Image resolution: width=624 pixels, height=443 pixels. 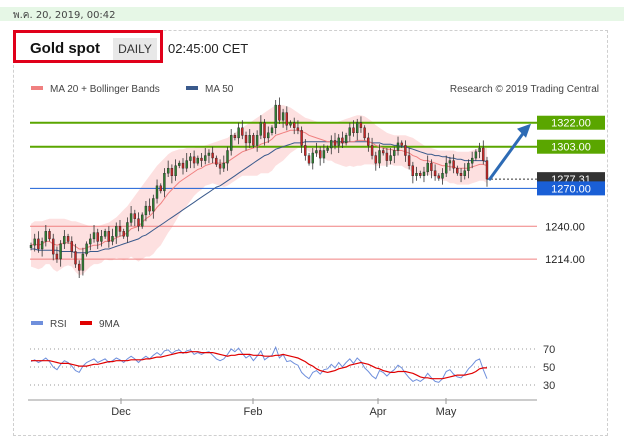 I want to click on credit-label: Research © 2019 Trading Central, so click(x=524, y=89).